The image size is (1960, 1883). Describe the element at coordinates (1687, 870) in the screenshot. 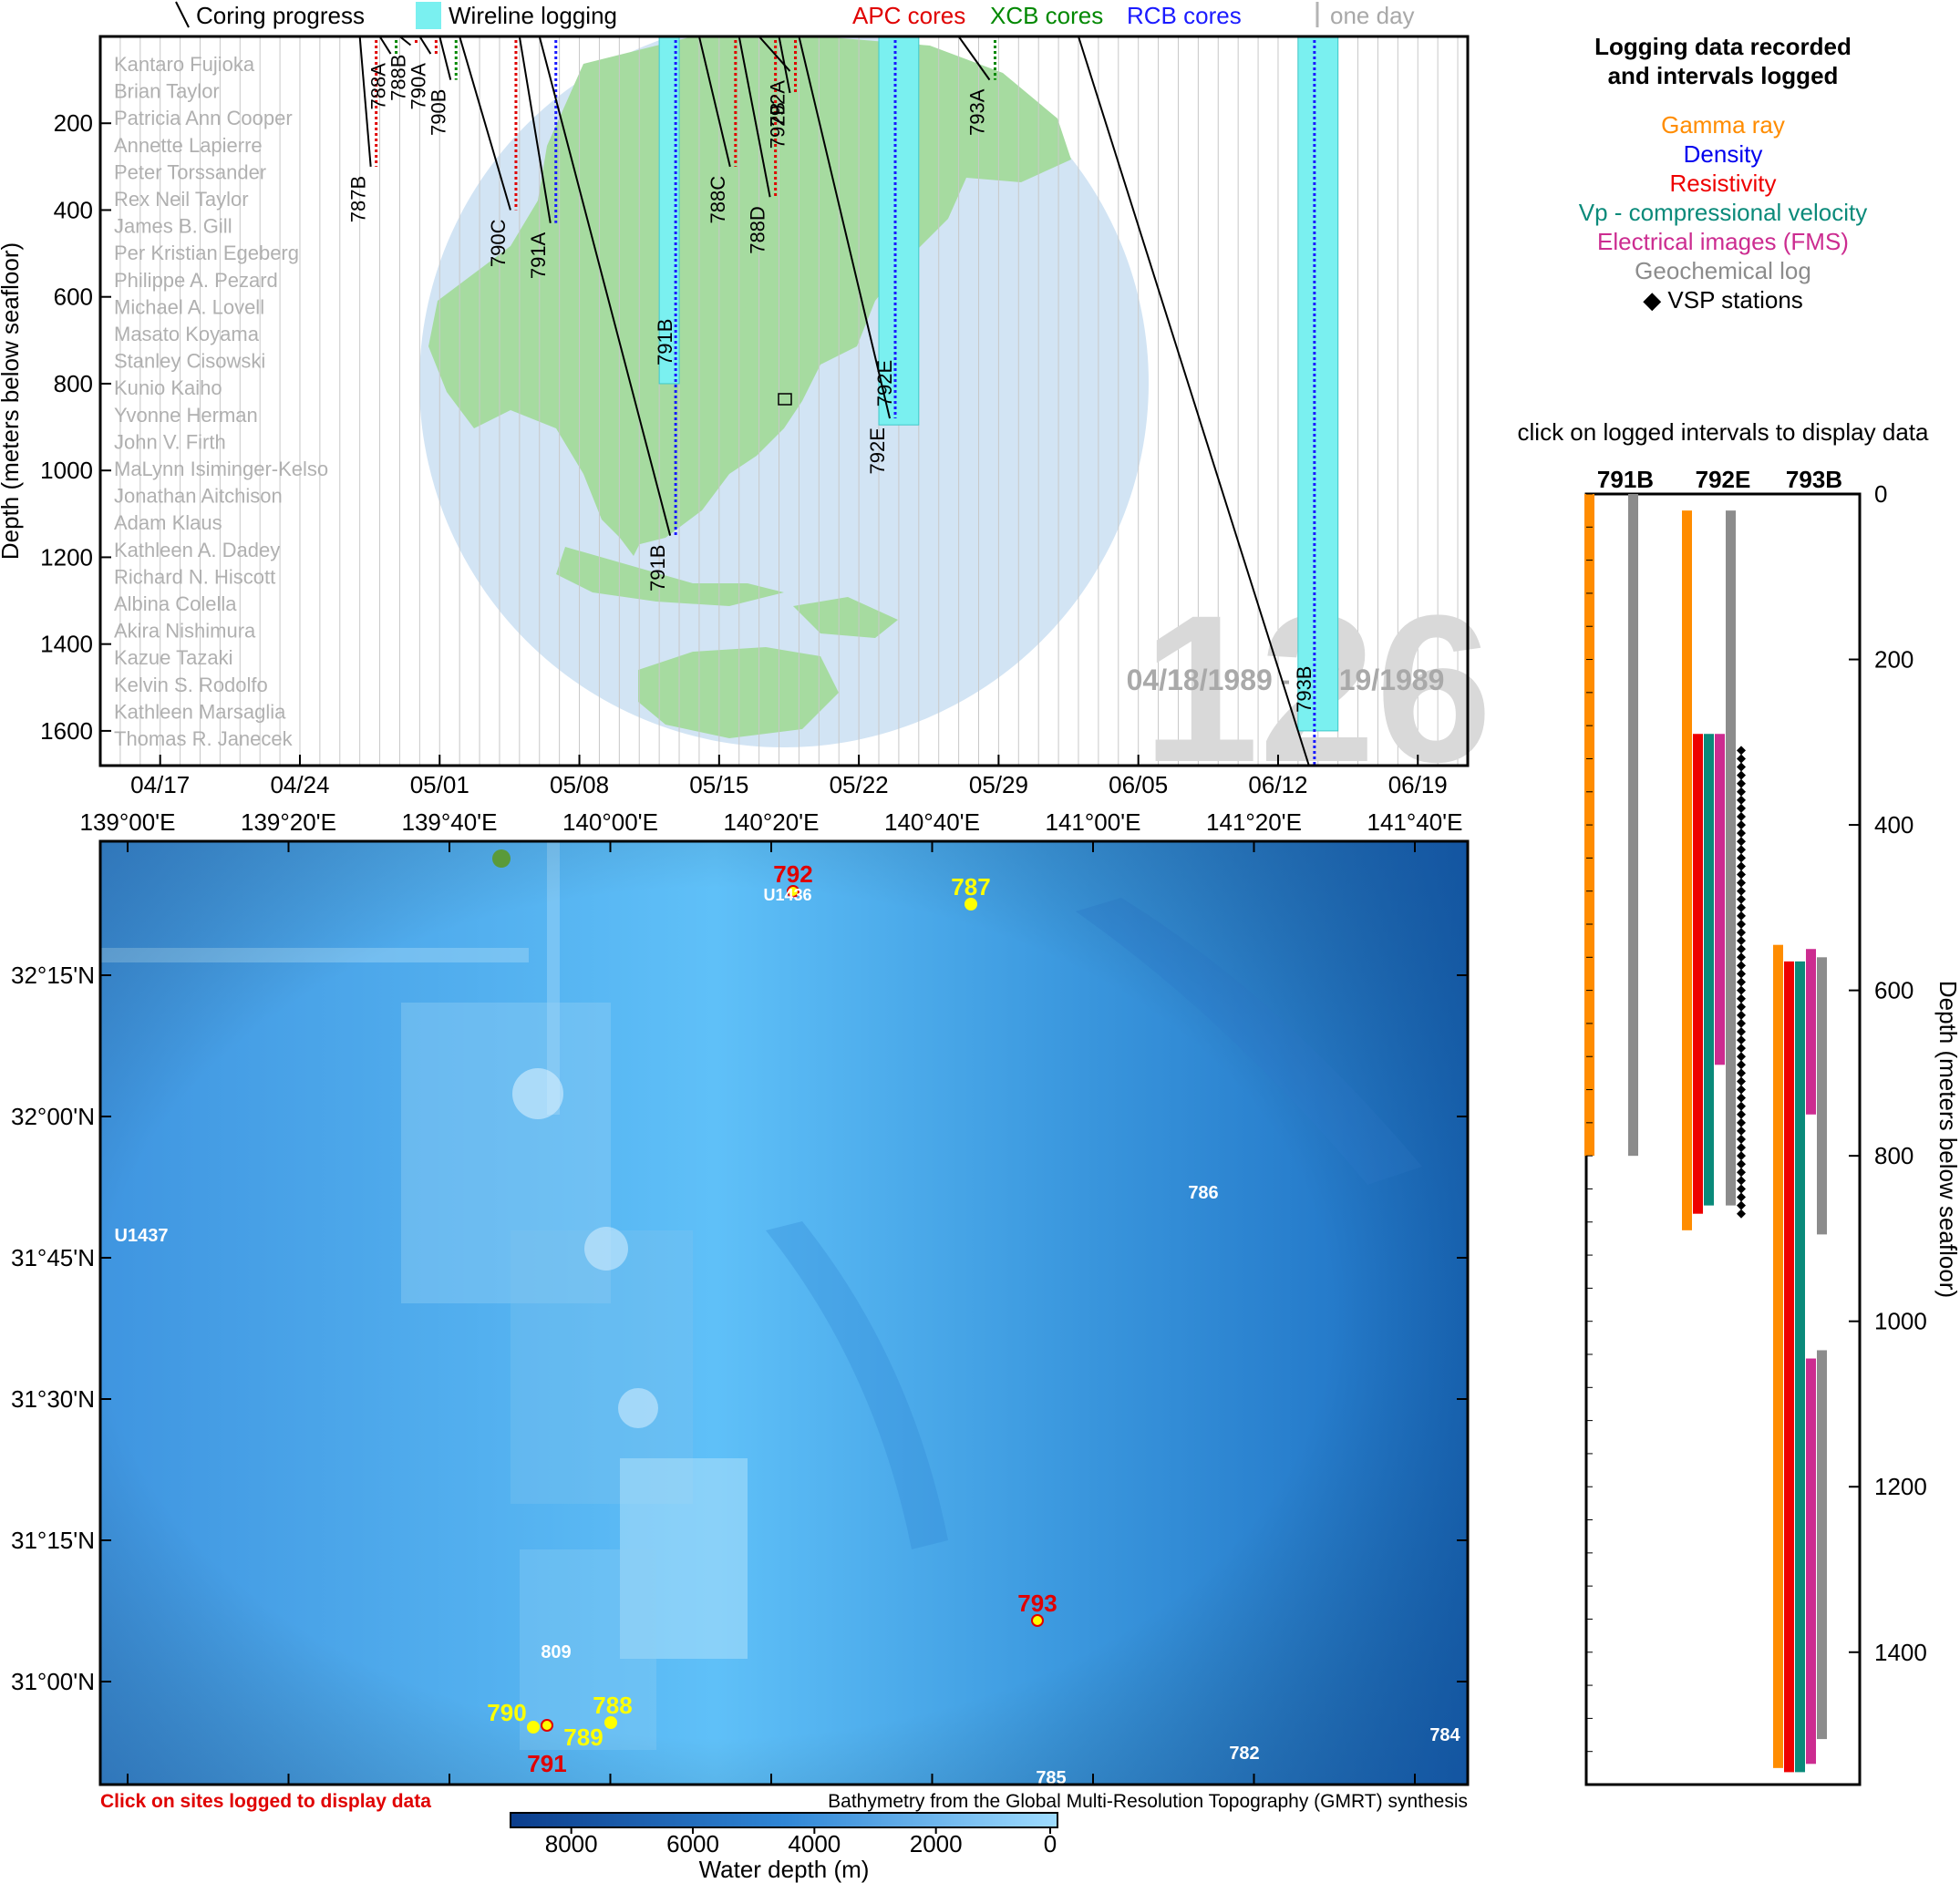

I see `interval-792E-gamma-ray` at that location.